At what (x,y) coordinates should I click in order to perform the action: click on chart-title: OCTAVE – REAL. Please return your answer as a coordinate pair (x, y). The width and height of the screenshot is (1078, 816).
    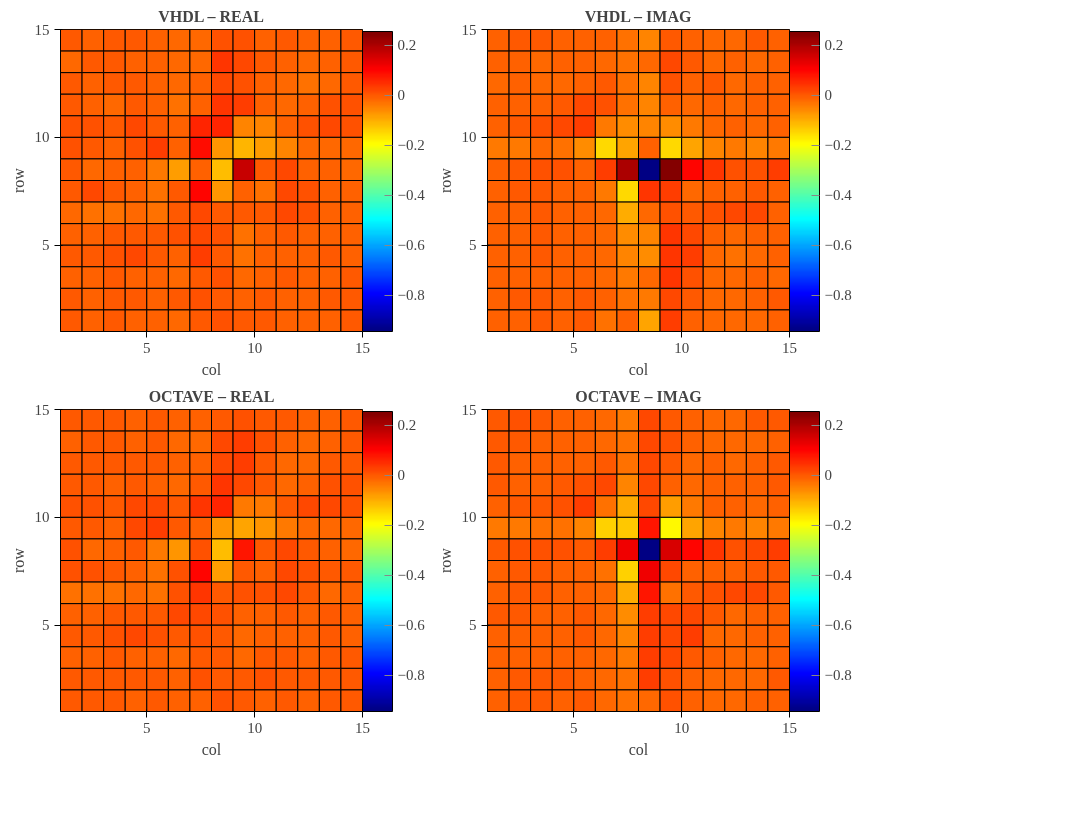
    Looking at the image, I should click on (211, 396).